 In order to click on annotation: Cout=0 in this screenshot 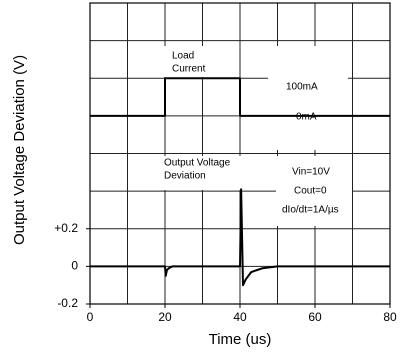, I will do `click(310, 191)`.